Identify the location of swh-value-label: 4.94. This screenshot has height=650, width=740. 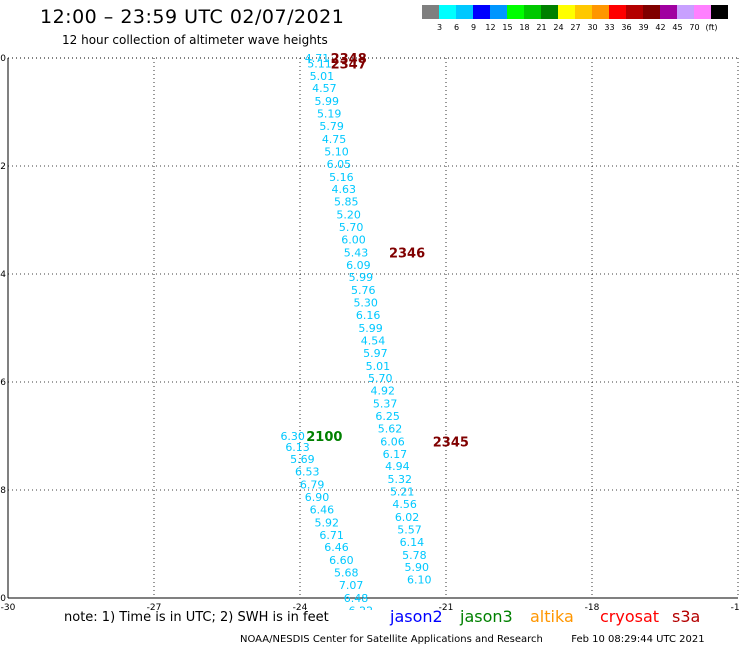
(397, 466).